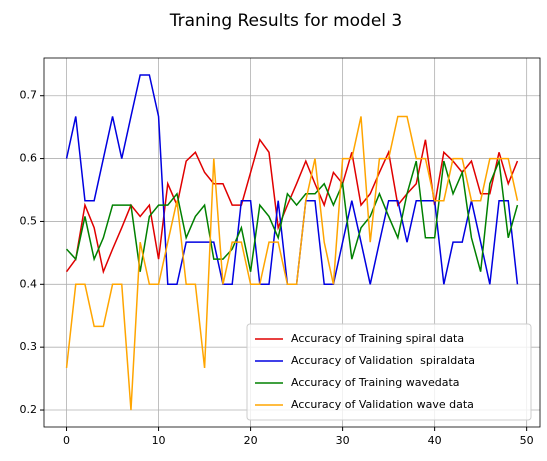  Describe the element at coordinates (435, 440) in the screenshot. I see `x-tick-label: 40` at that location.